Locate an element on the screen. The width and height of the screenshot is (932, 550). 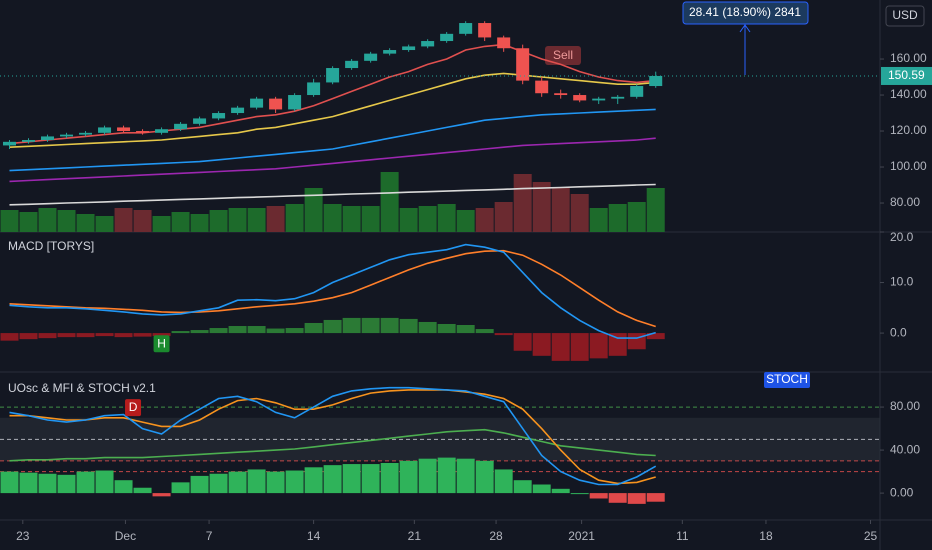
signal-label: Sell is located at coordinates (563, 55).